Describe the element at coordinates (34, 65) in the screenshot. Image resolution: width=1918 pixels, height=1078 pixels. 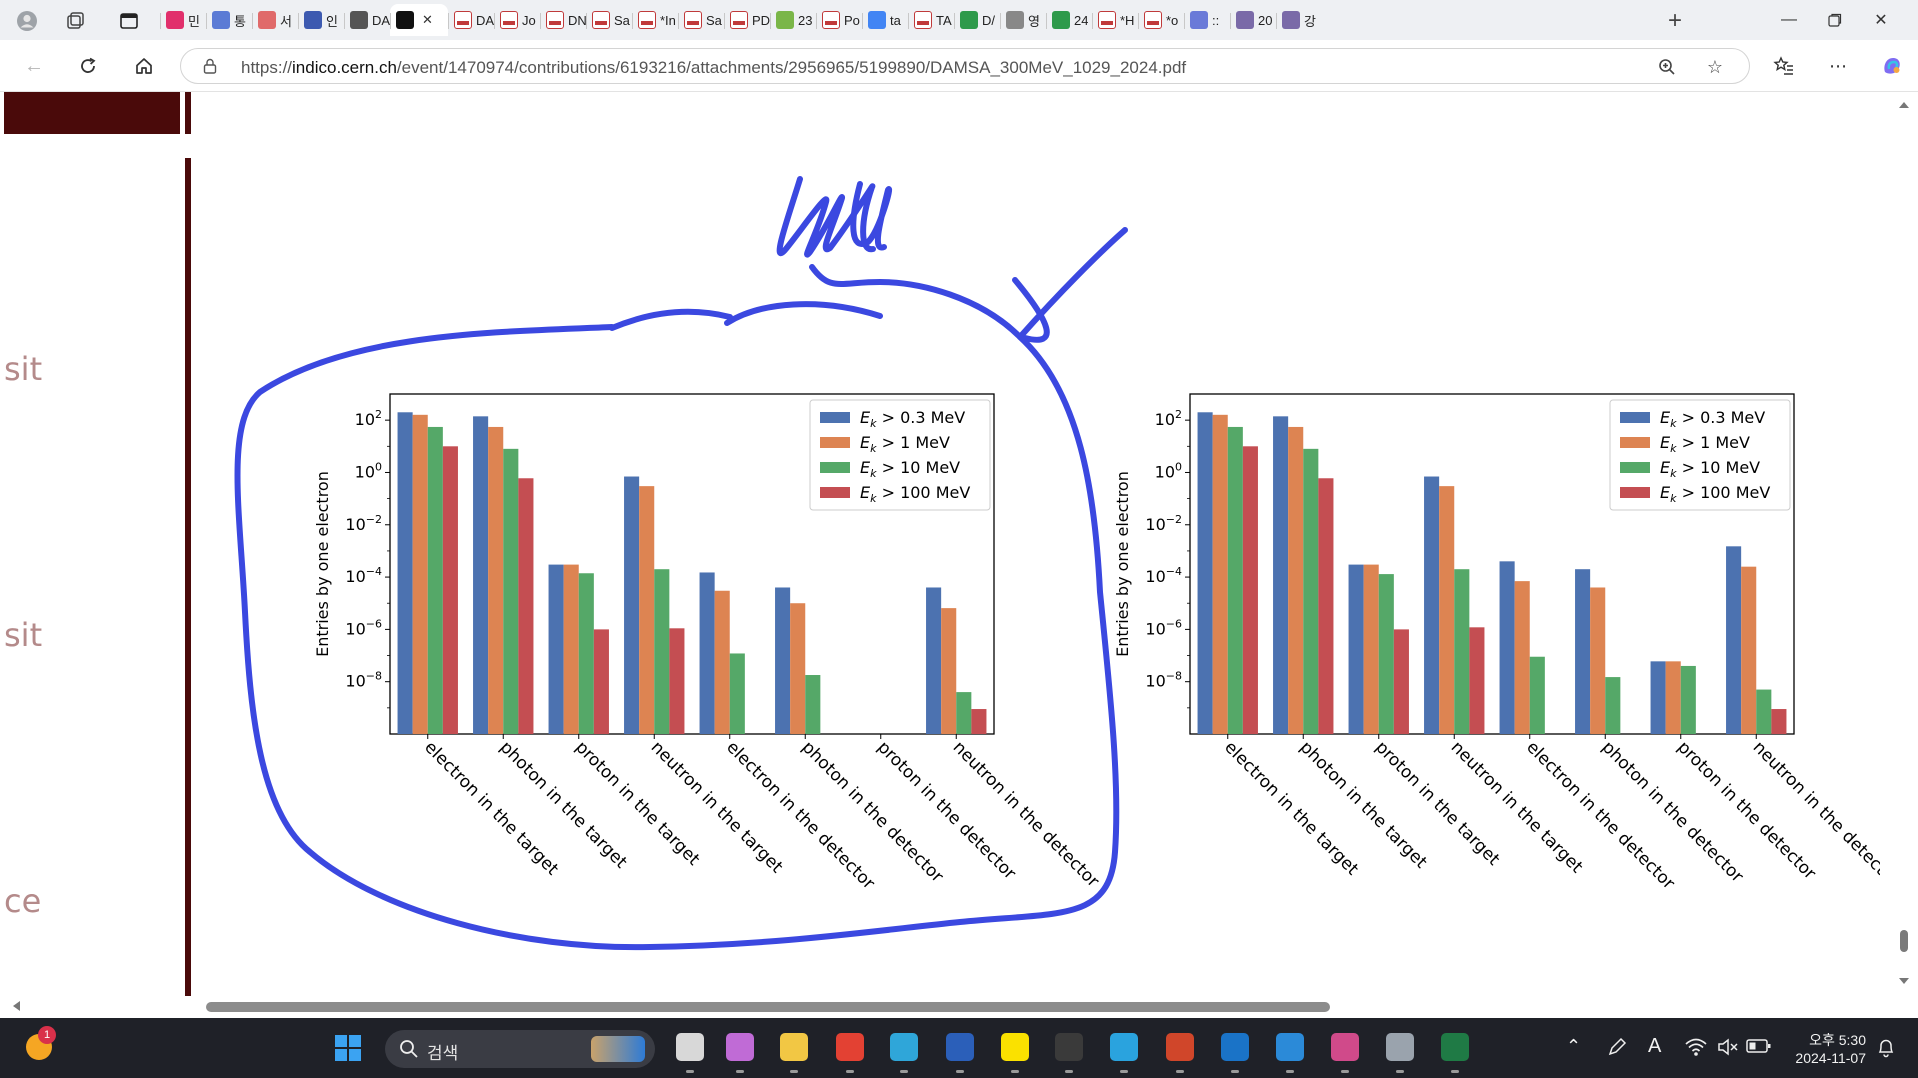
I see `back-icon: ←` at that location.